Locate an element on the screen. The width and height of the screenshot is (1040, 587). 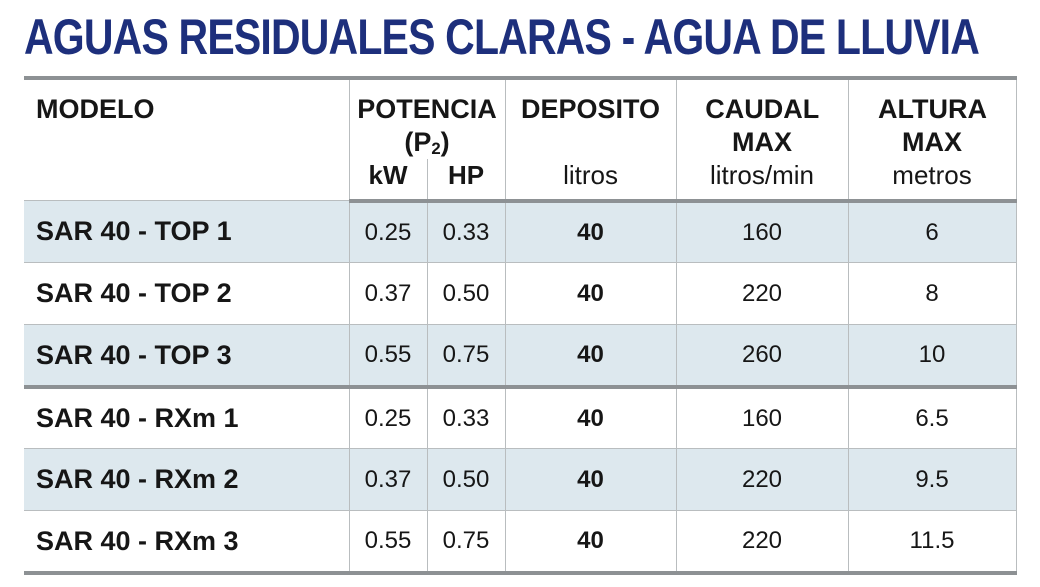
table-row: SAR 40 - RXm 2 0.37 0.50 40 220 9.5 is located at coordinates (520, 480).